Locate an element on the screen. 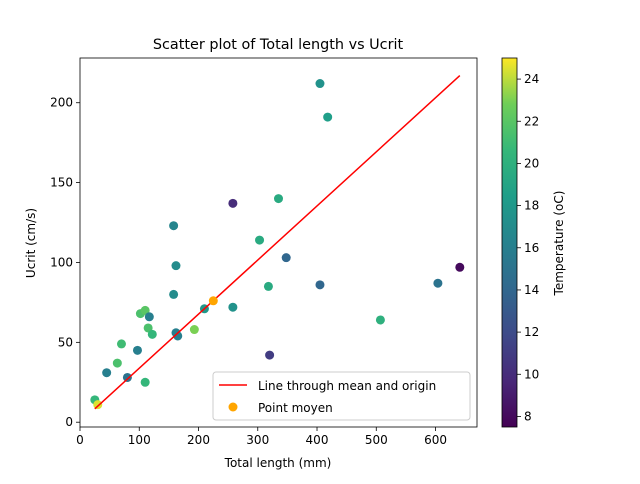 The width and height of the screenshot is (640, 484). colorbar-tick-label: 20 is located at coordinates (531, 163).